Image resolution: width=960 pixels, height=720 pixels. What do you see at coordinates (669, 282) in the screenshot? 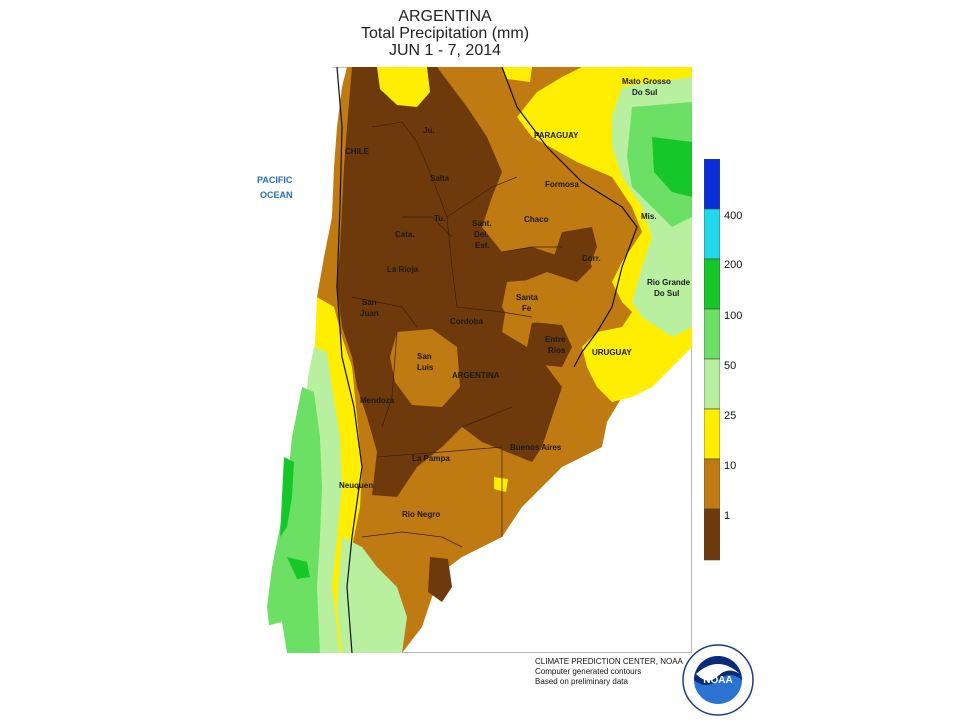
I see `label-rio-grande-1: Rio Grande` at bounding box center [669, 282].